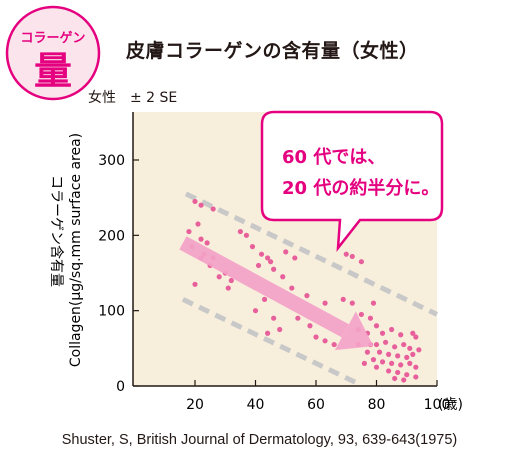 The width and height of the screenshot is (519, 457). I want to click on collagen-amount-badge: コラーゲン 量, so click(53, 53).